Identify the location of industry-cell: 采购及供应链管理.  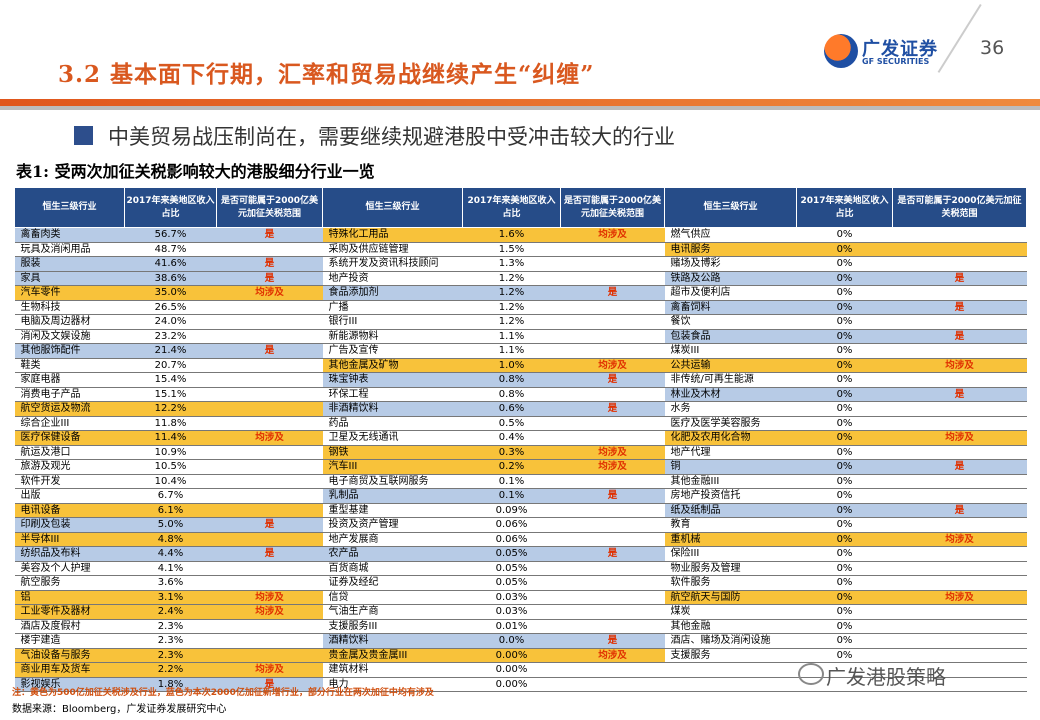
(392, 249).